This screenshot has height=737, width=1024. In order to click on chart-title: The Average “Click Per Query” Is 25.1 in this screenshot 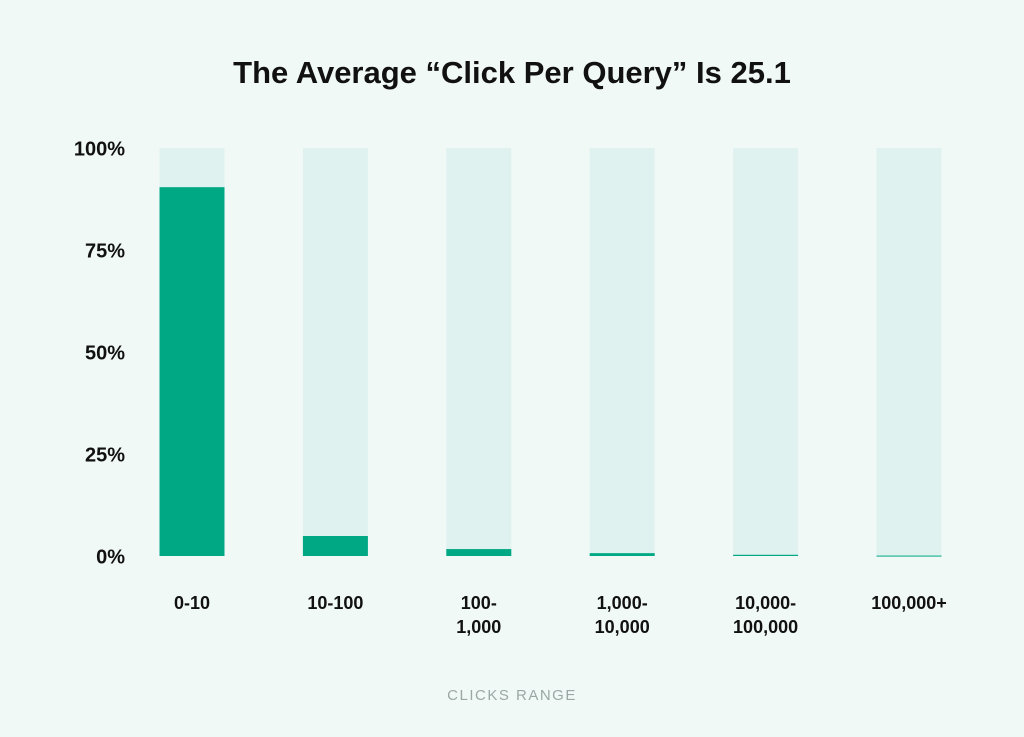, I will do `click(512, 72)`.